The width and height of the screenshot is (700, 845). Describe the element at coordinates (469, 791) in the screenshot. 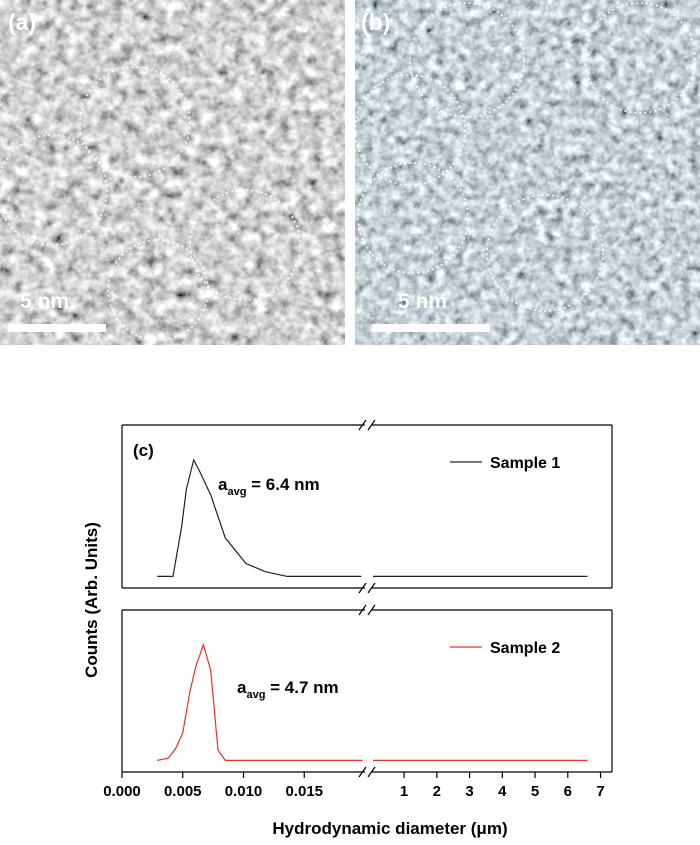

I see `x2-tick-label: 3` at that location.